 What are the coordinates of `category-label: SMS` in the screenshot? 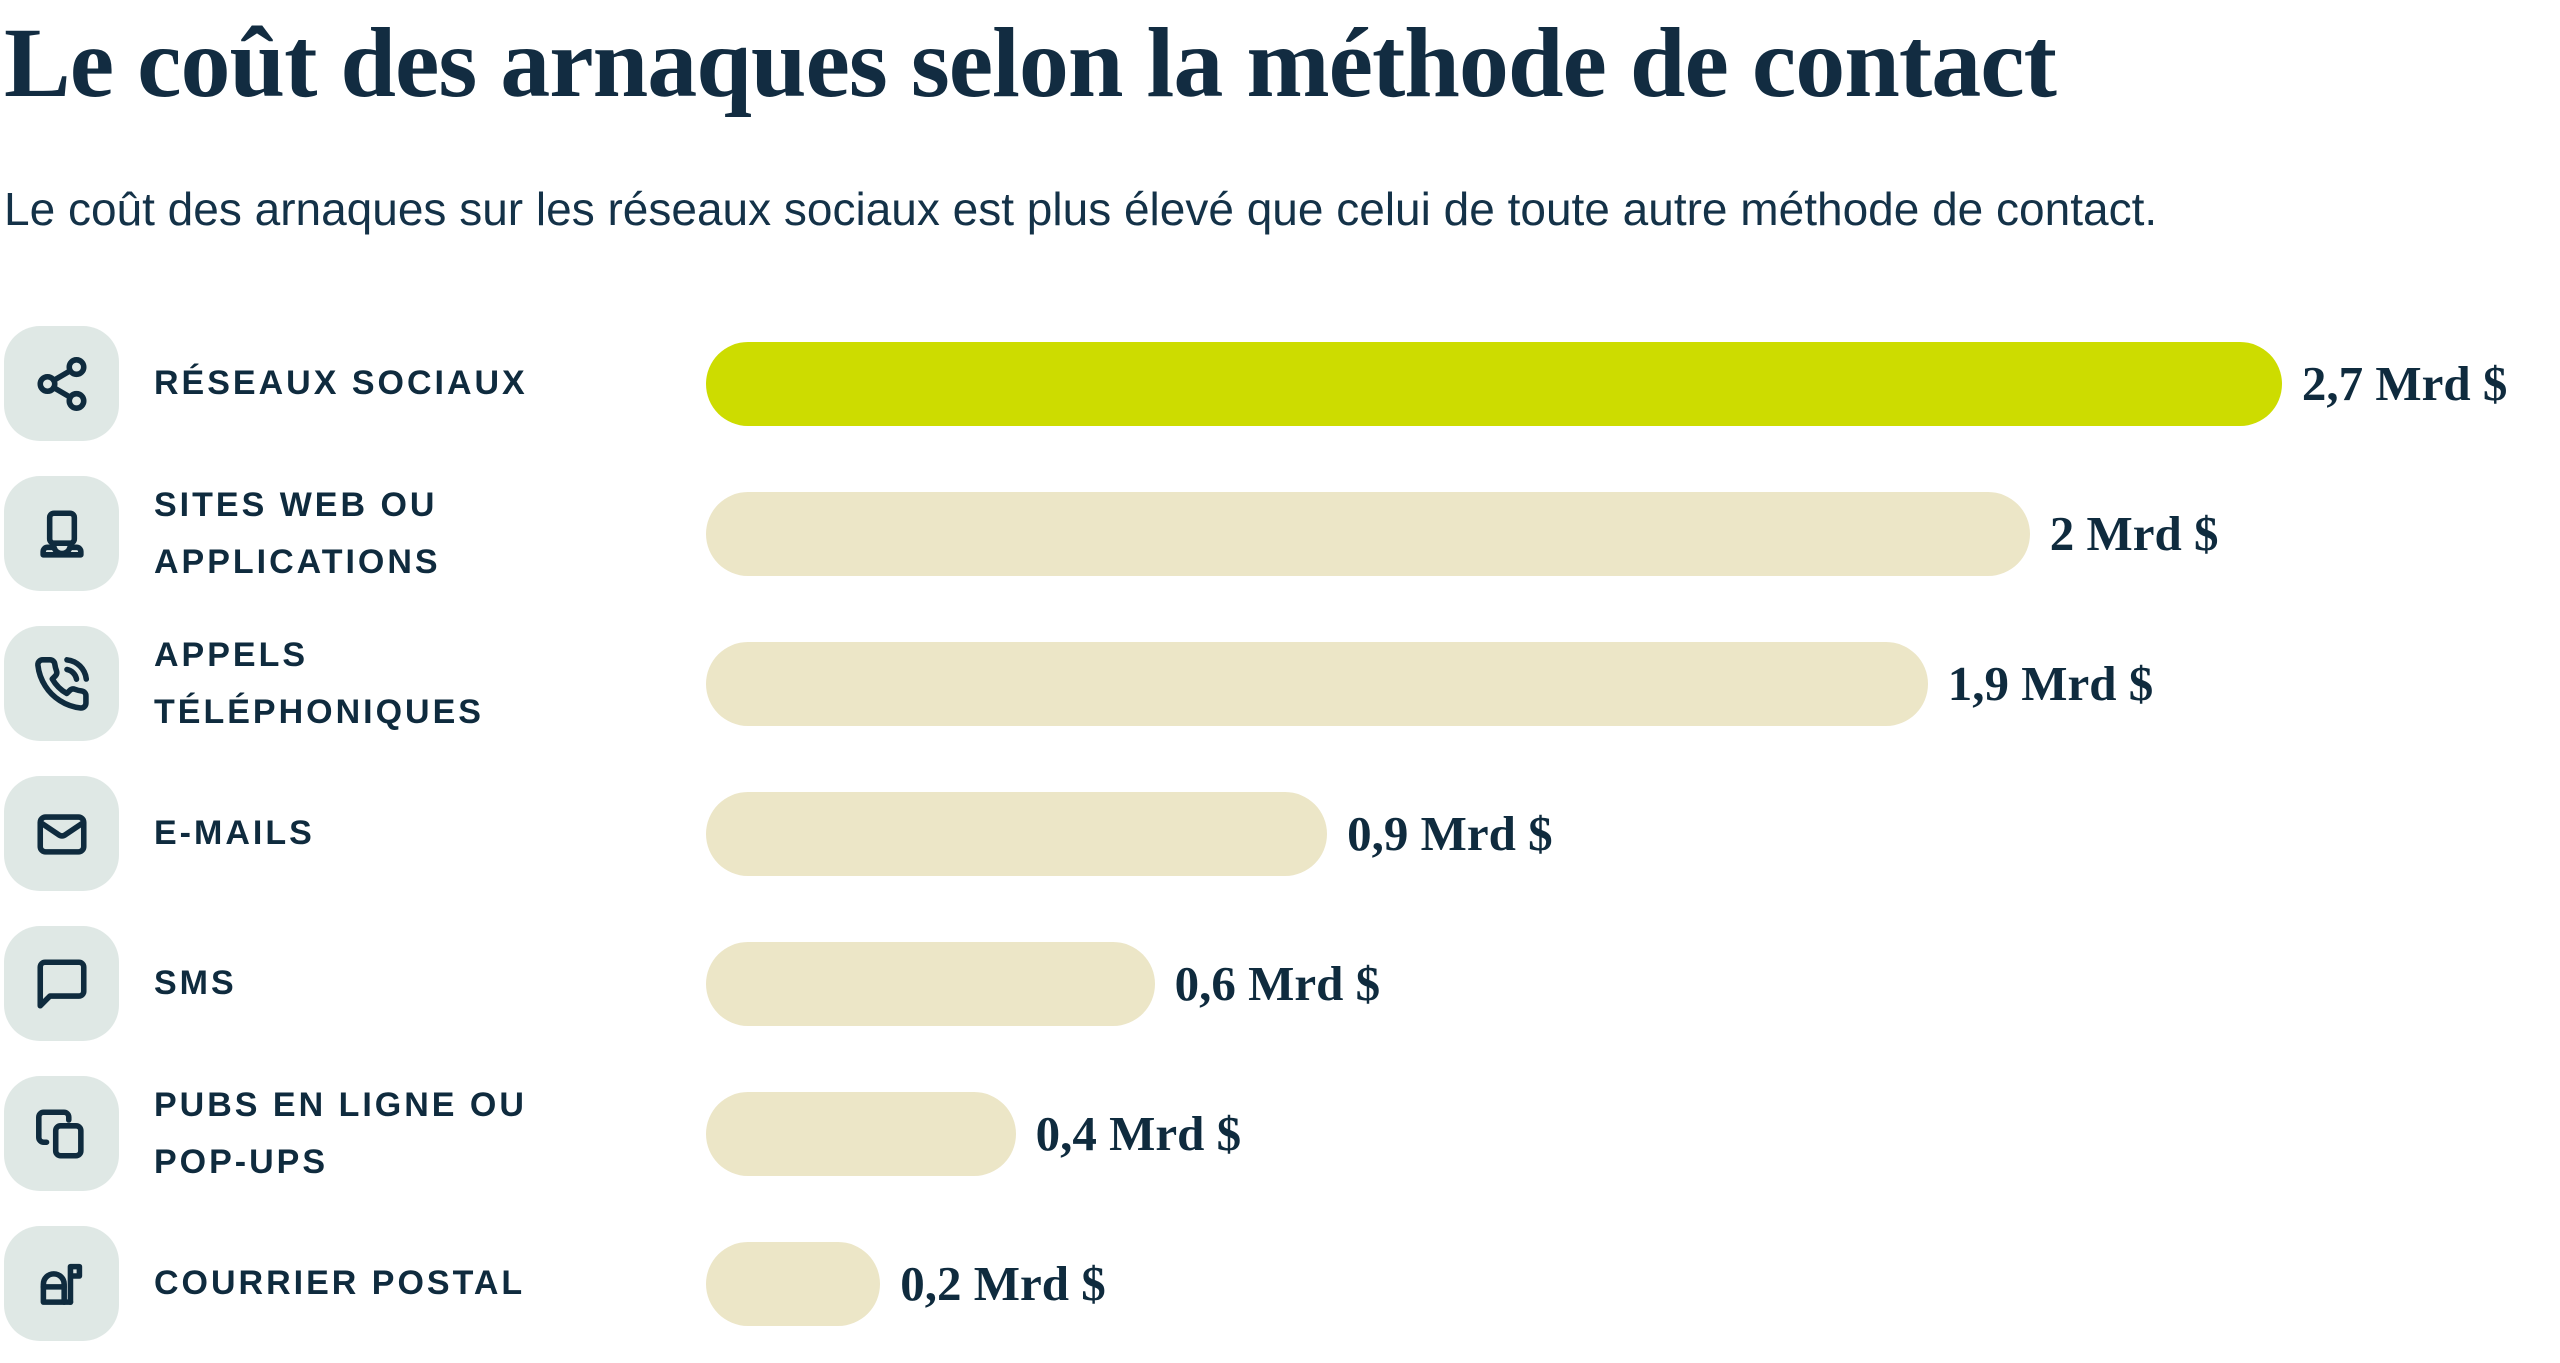 It's located at (195, 983).